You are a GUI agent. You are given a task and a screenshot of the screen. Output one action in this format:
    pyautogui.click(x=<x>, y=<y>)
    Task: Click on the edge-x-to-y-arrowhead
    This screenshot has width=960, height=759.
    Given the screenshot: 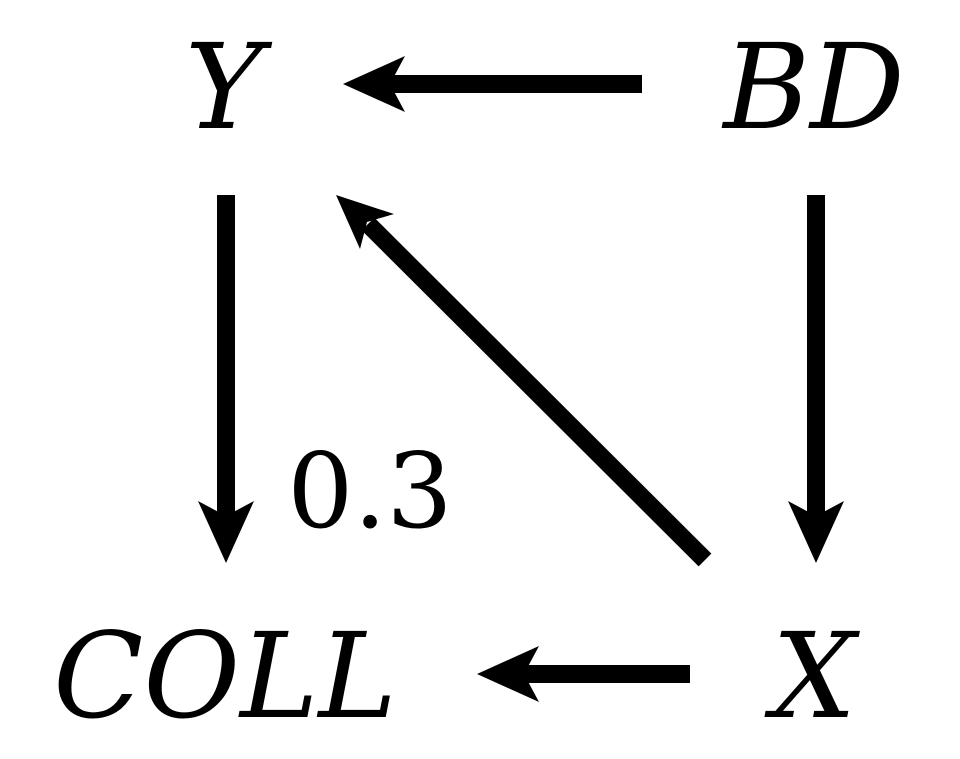 What is the action you would take?
    pyautogui.click(x=365, y=222)
    